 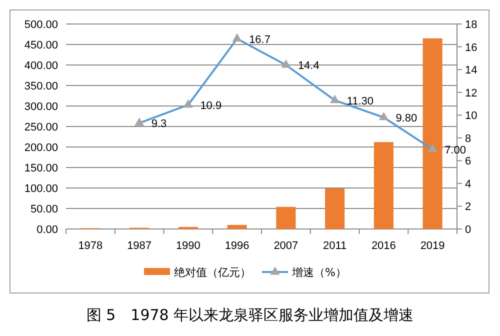 What do you see at coordinates (471, 93) in the screenshot?
I see `y2-tick-label: 12` at bounding box center [471, 93].